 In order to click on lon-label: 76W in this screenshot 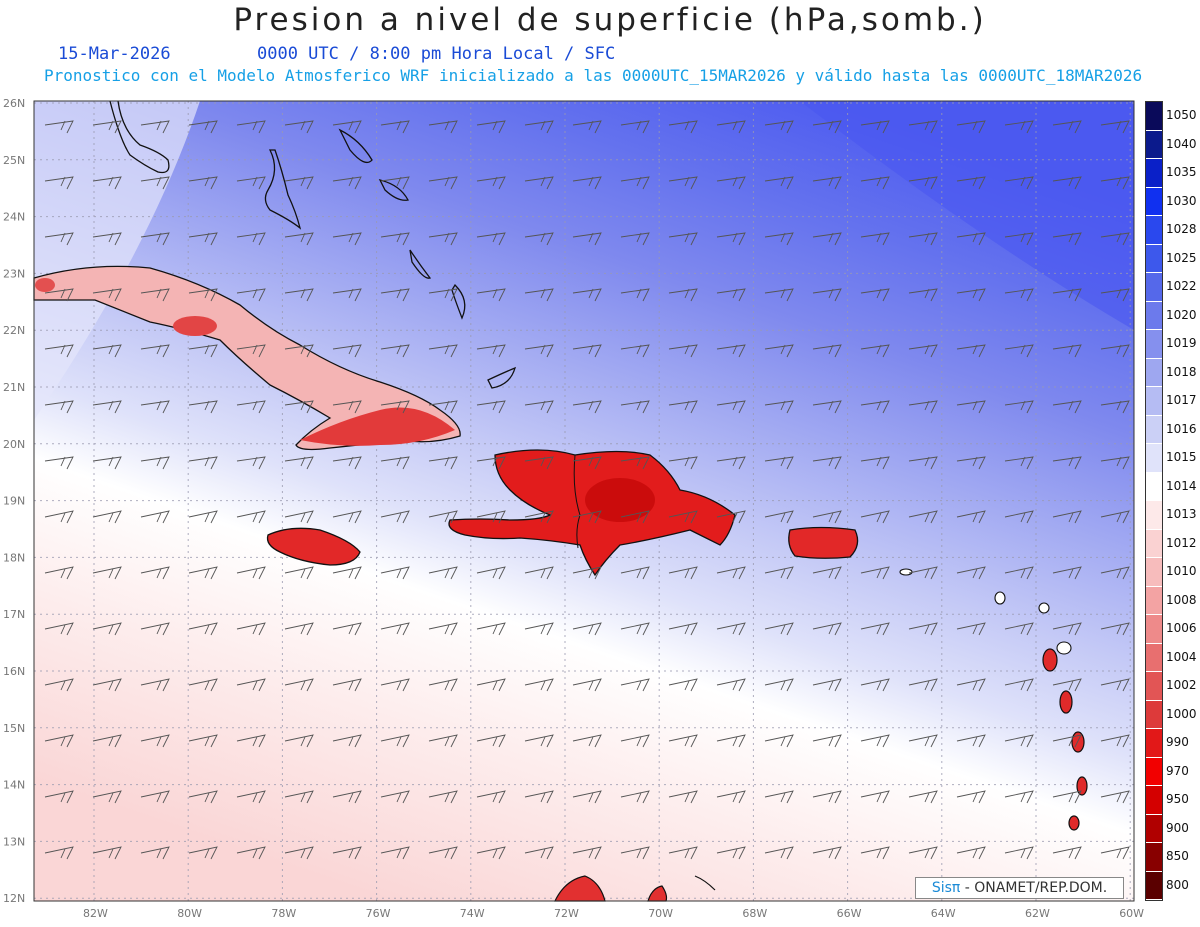, I will do `click(378, 913)`.